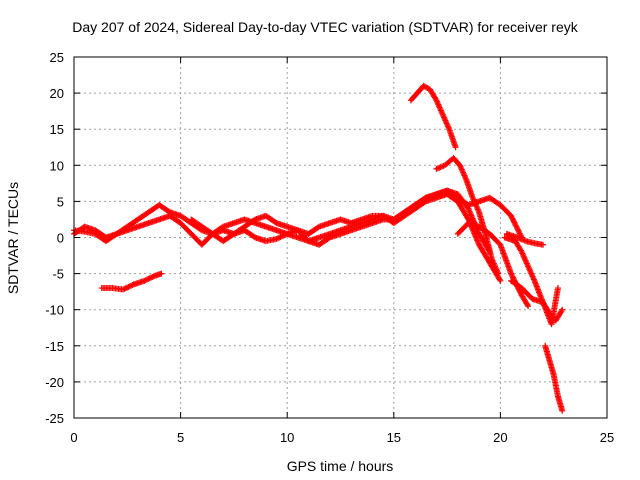  Describe the element at coordinates (57, 57) in the screenshot. I see `y-tick-label: 25` at that location.